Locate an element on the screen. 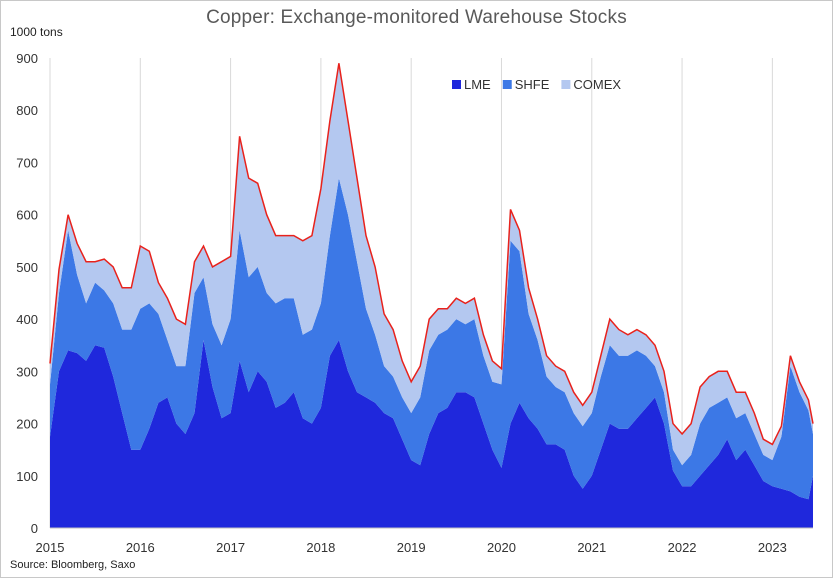 The image size is (833, 578). x-tick-label: 2019 is located at coordinates (411, 547).